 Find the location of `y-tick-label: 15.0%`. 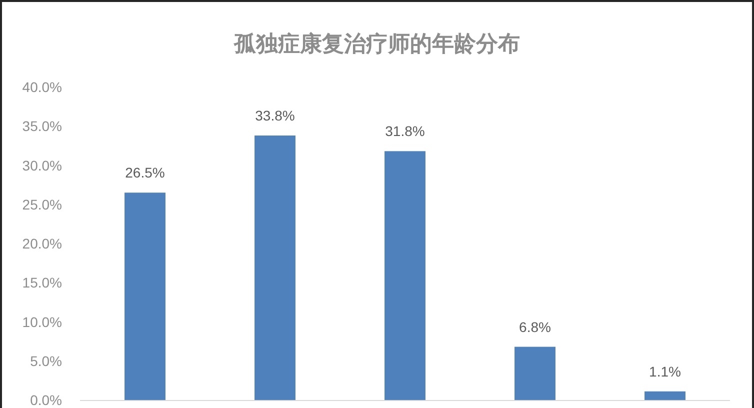

y-tick-label: 15.0% is located at coordinates (42, 282).